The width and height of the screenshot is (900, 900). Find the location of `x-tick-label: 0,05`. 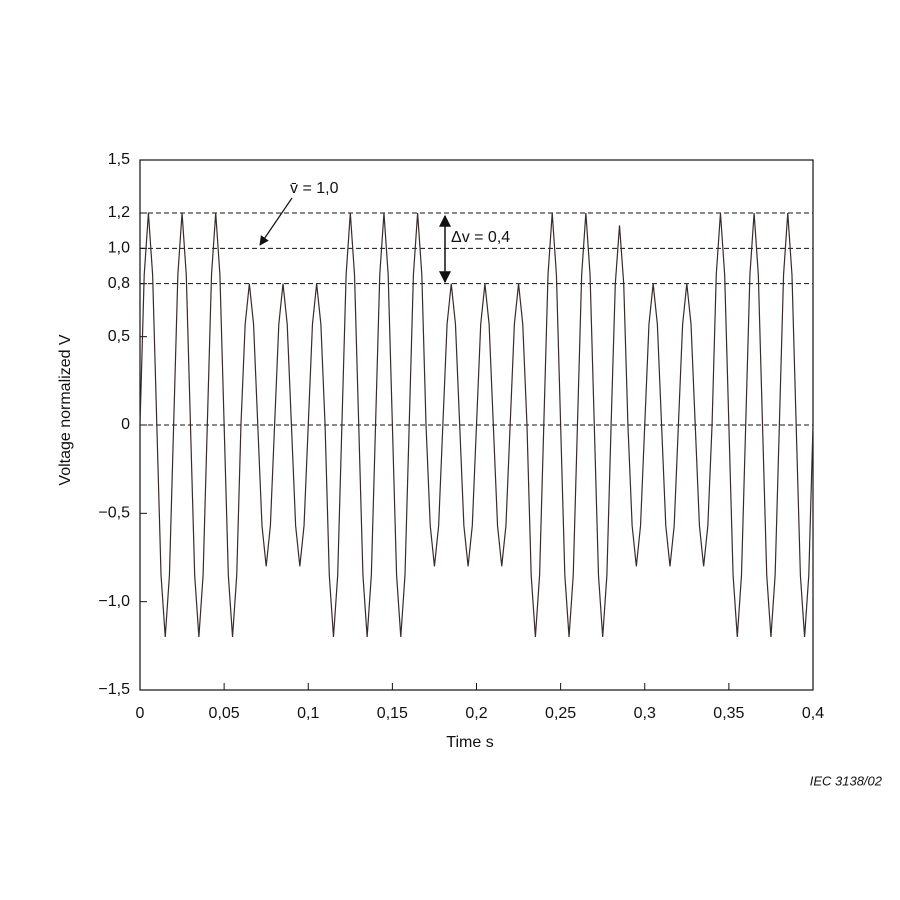

x-tick-label: 0,05 is located at coordinates (224, 713).